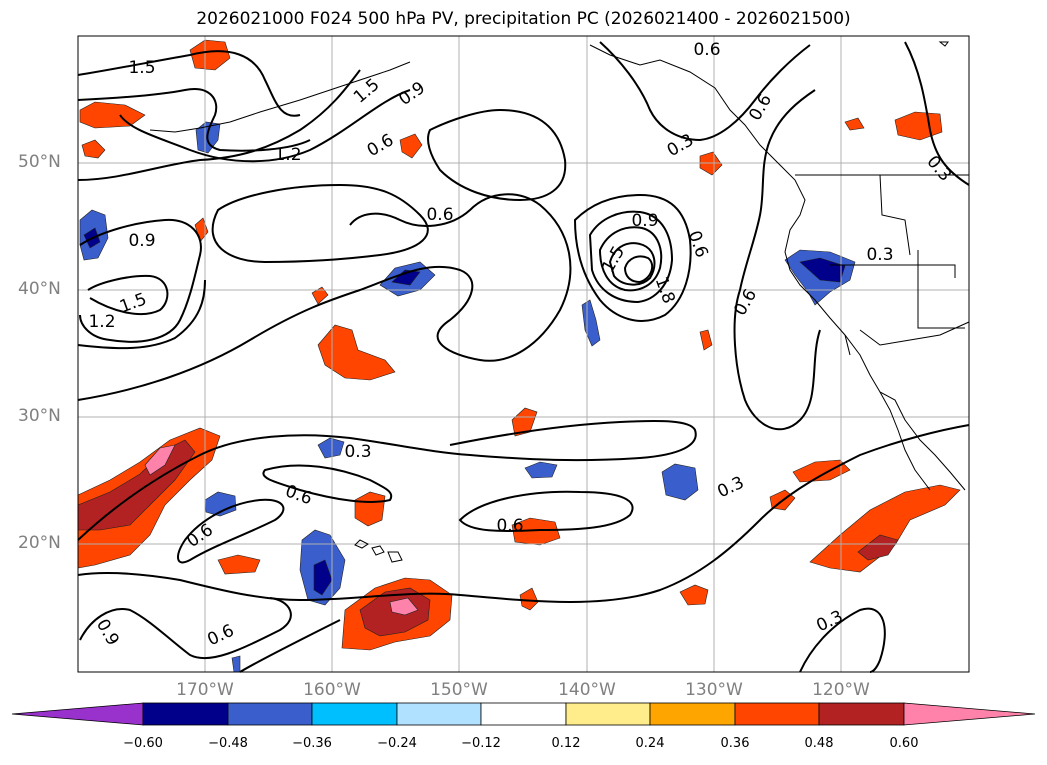 This screenshot has width=1047, height=765. What do you see at coordinates (39, 416) in the screenshot?
I see `lat-label: 30°N` at bounding box center [39, 416].